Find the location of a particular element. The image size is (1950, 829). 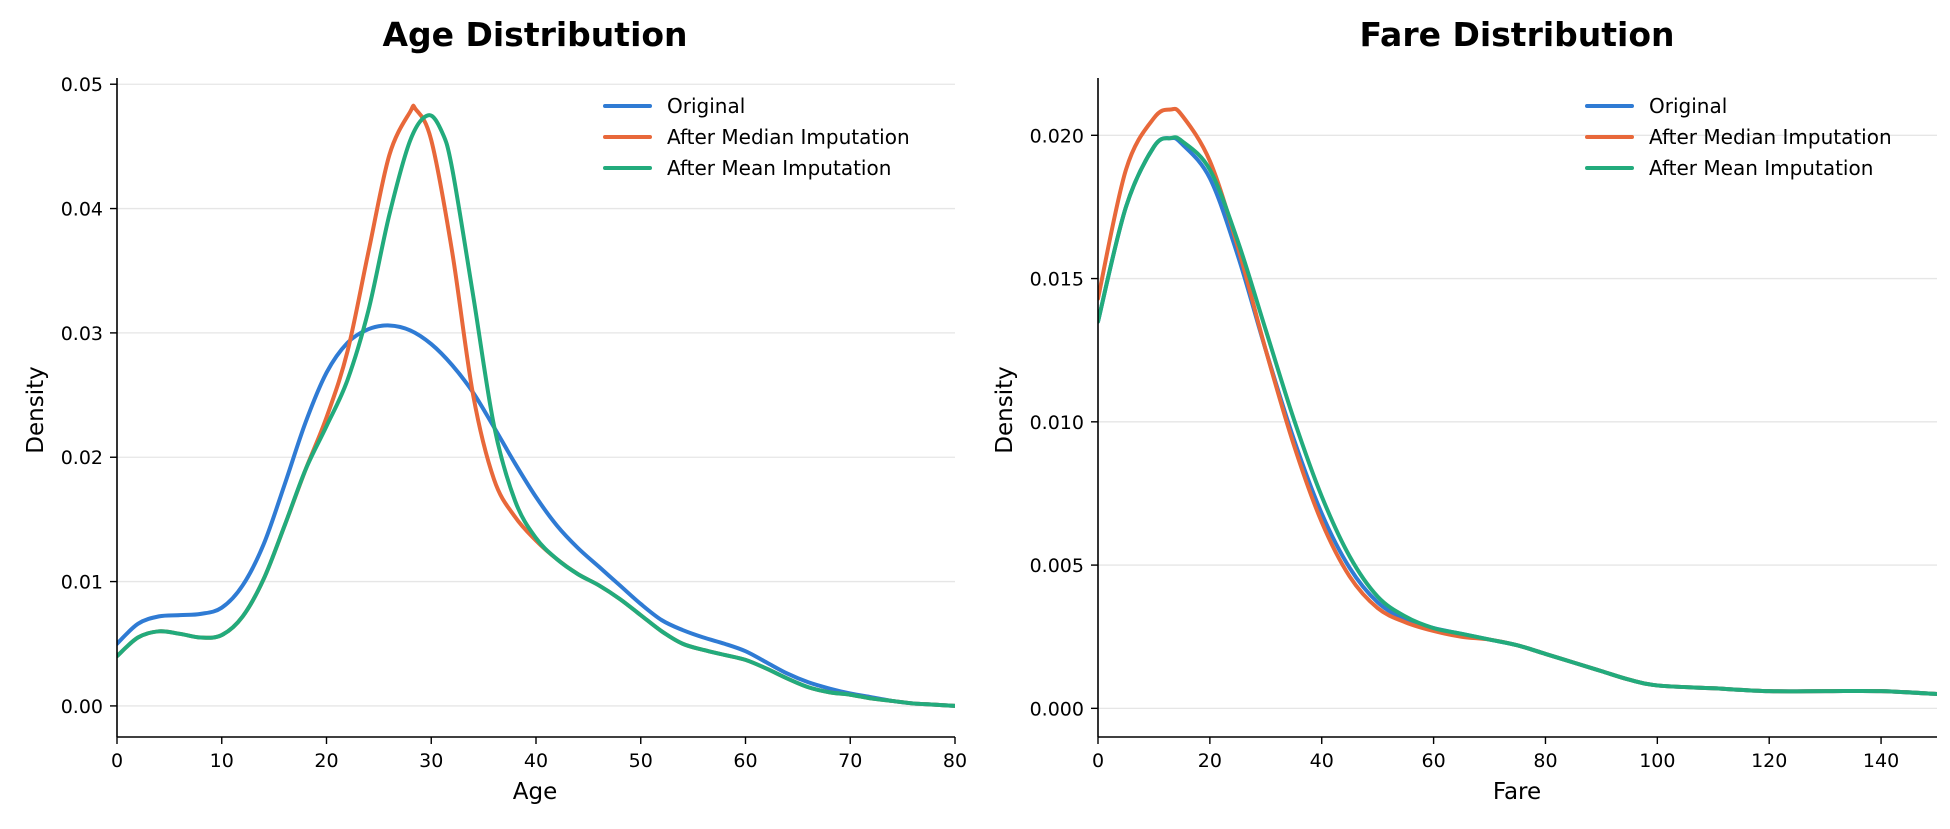

age-legend-label: After Mean Imputation is located at coordinates (779, 168).